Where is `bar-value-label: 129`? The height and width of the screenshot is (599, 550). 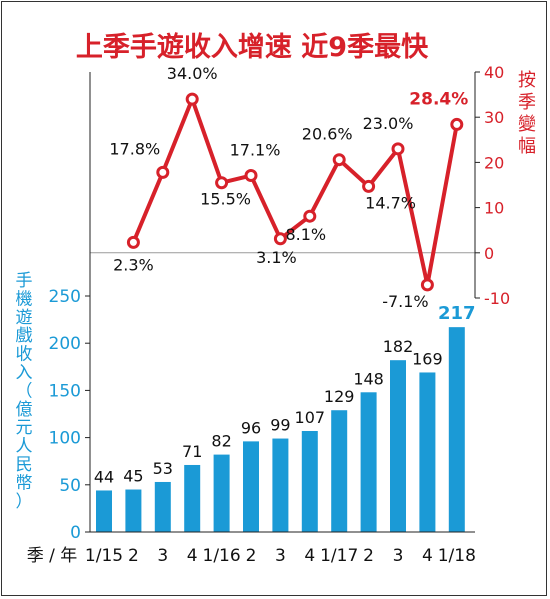 bar-value-label: 129 is located at coordinates (339, 396).